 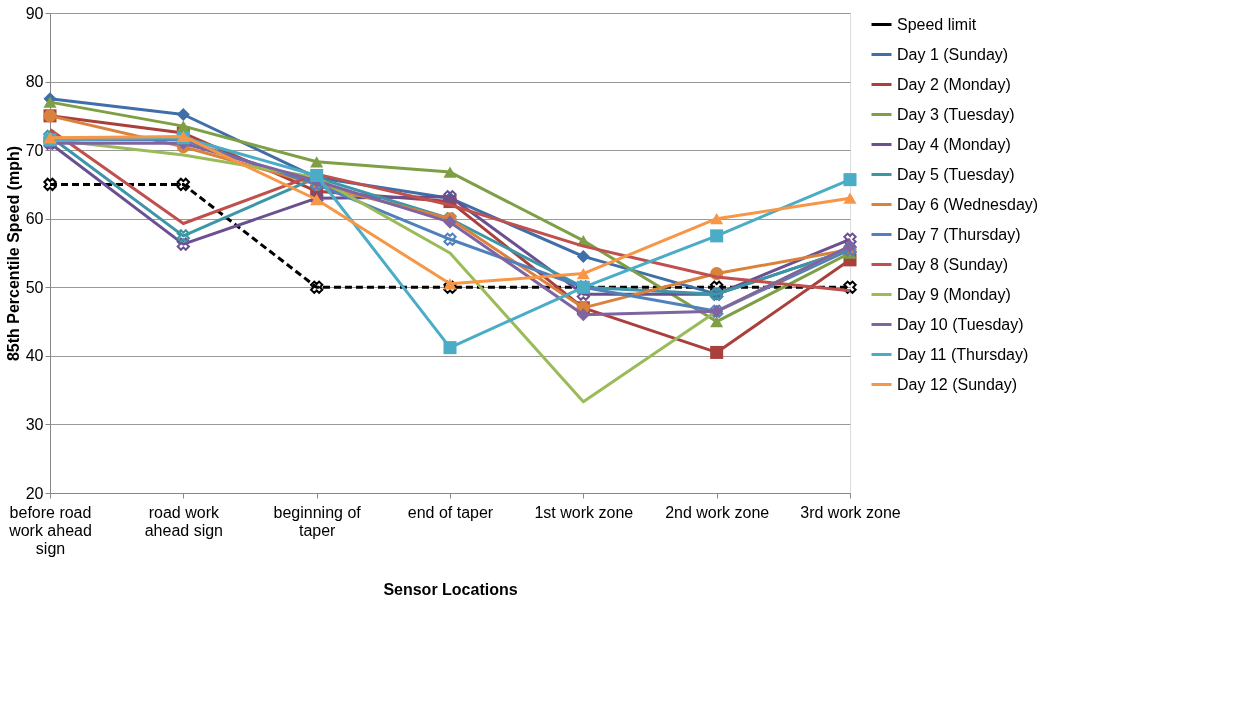 I want to click on y-tick-label: 30, so click(x=34, y=424).